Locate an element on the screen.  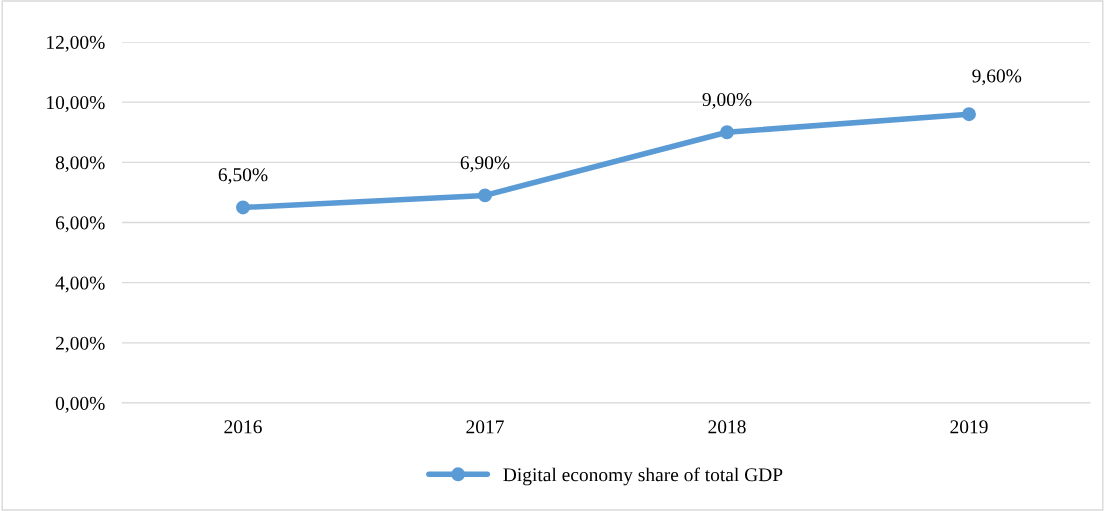
y-tick-label: 0,00% is located at coordinates (80, 404).